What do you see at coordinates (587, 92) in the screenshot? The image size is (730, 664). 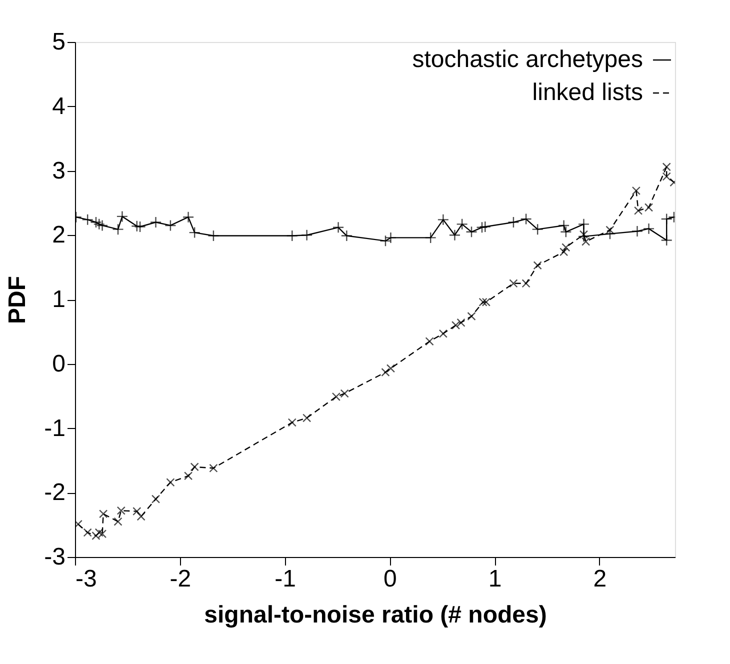 I see `legend-label: linked lists` at bounding box center [587, 92].